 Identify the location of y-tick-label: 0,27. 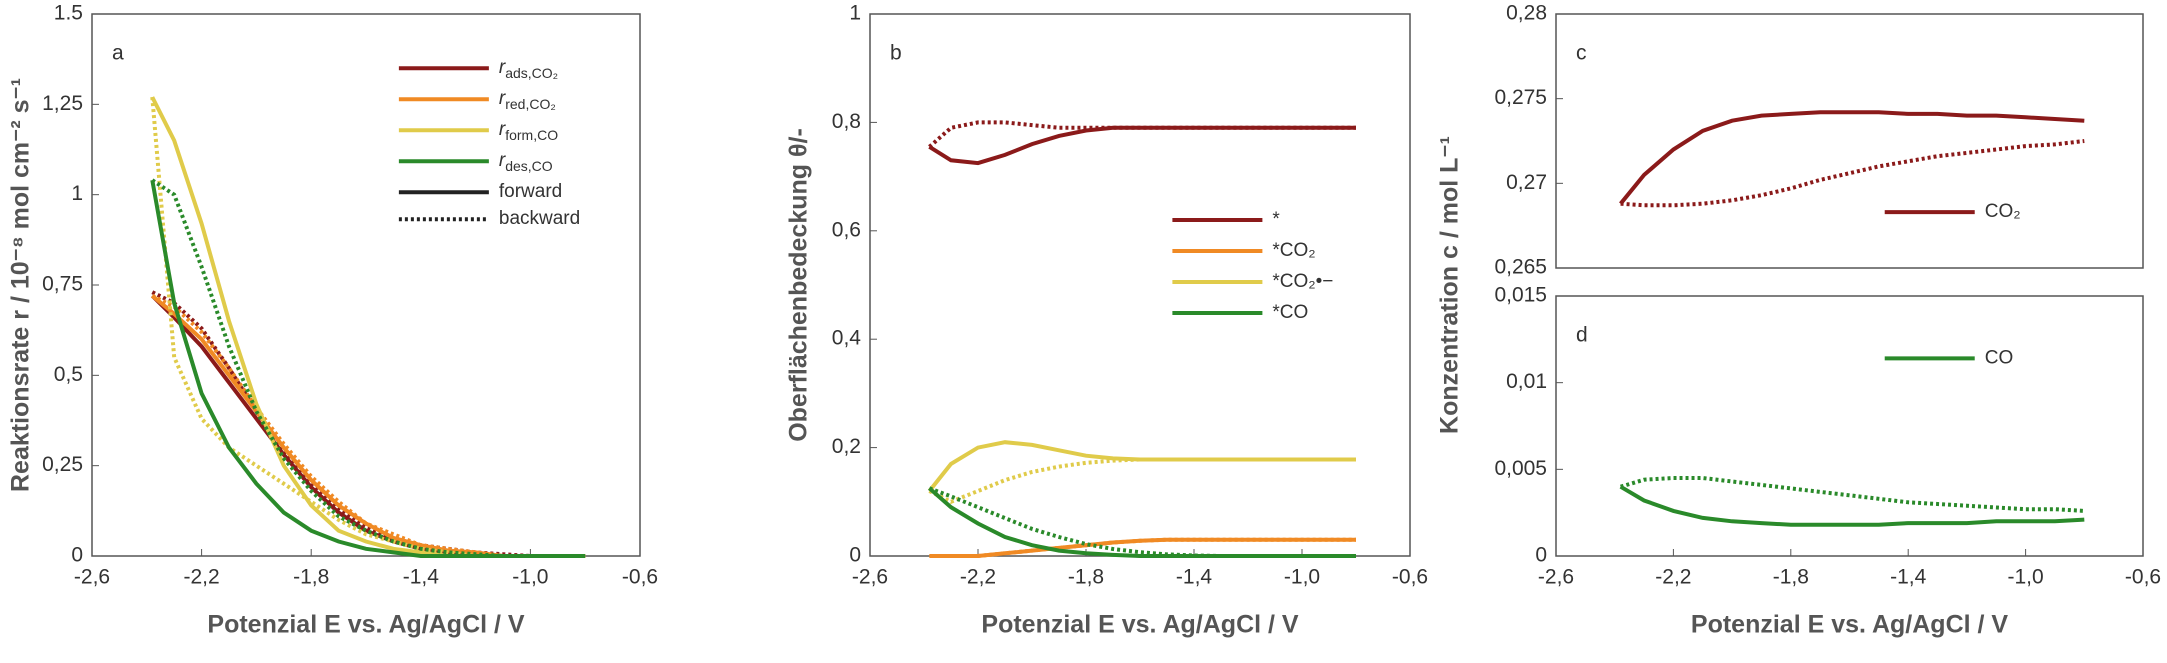
(1526, 182).